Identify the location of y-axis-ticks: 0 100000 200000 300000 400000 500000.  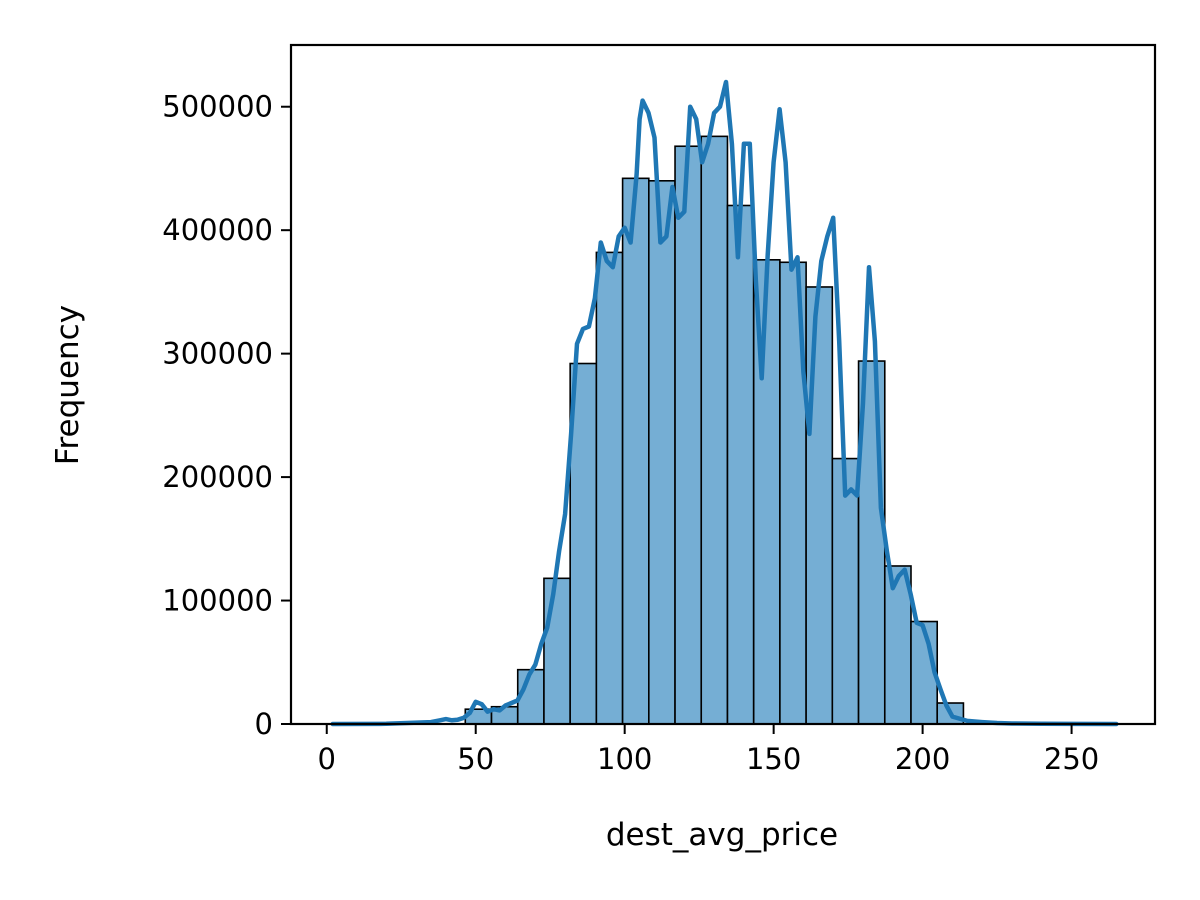
(226, 415).